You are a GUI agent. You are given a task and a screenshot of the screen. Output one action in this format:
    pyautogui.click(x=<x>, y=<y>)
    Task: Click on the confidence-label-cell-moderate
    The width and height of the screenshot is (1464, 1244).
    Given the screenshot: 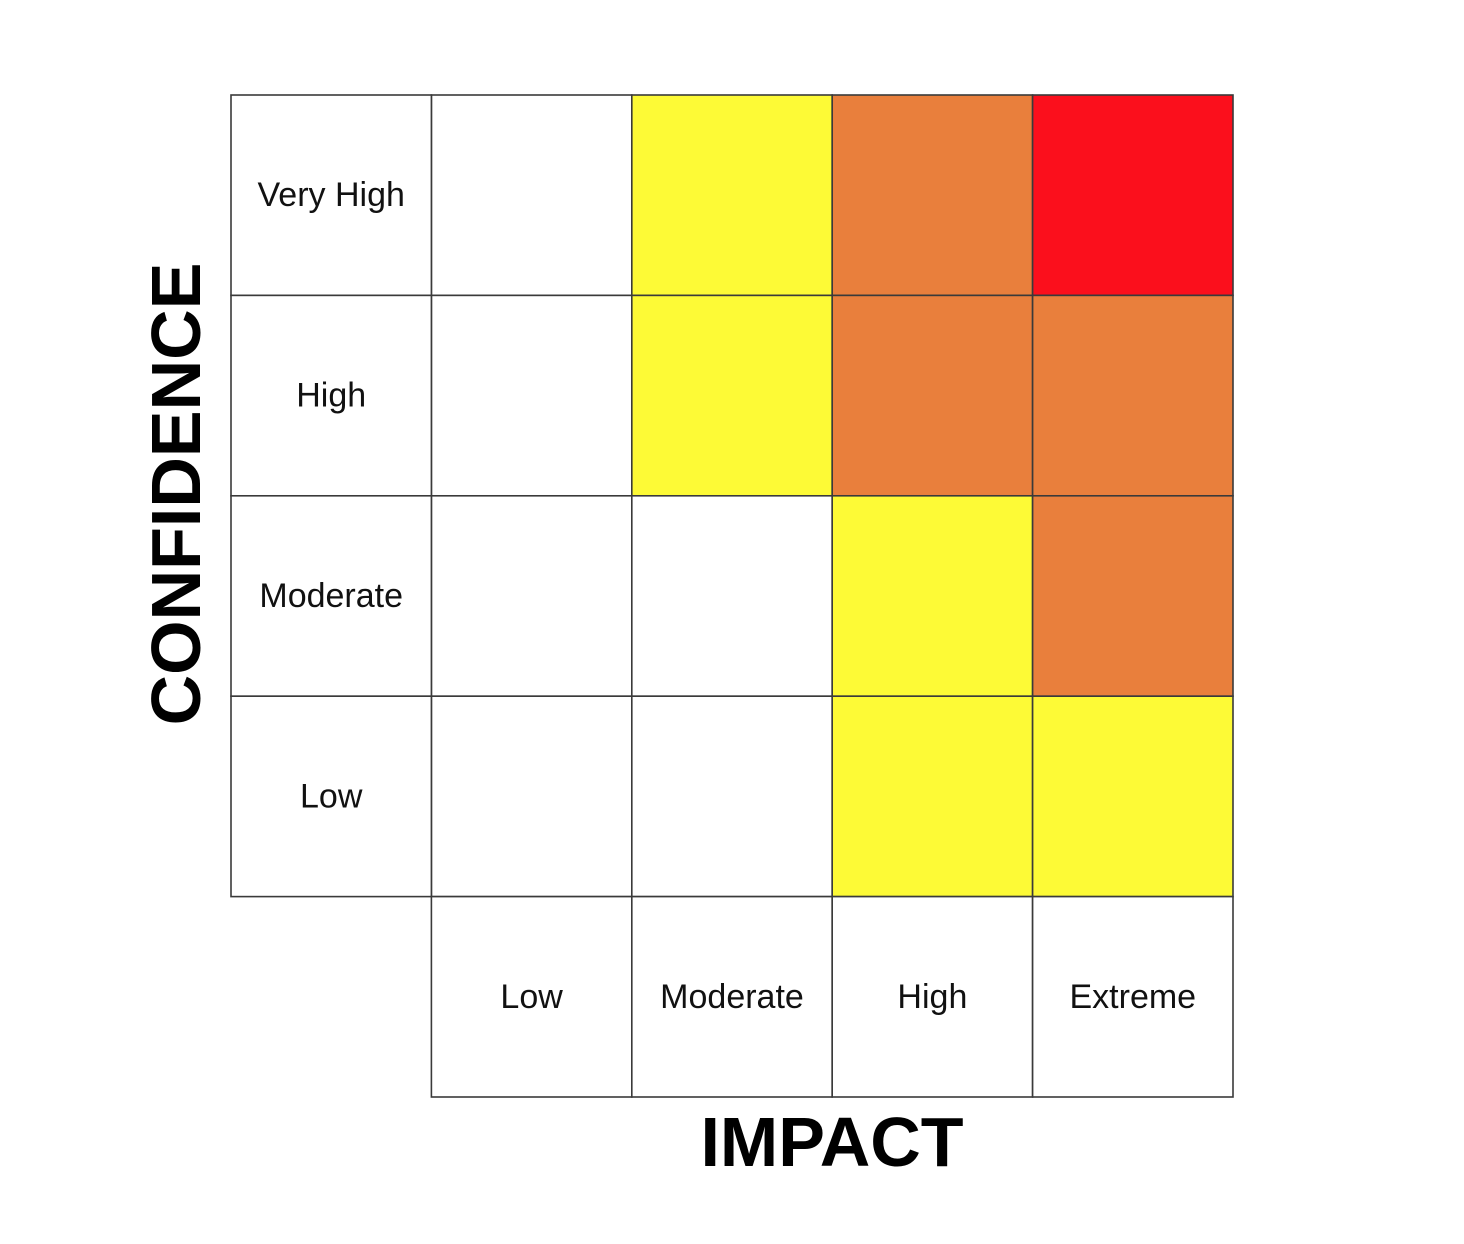 What is the action you would take?
    pyautogui.click(x=331, y=595)
    